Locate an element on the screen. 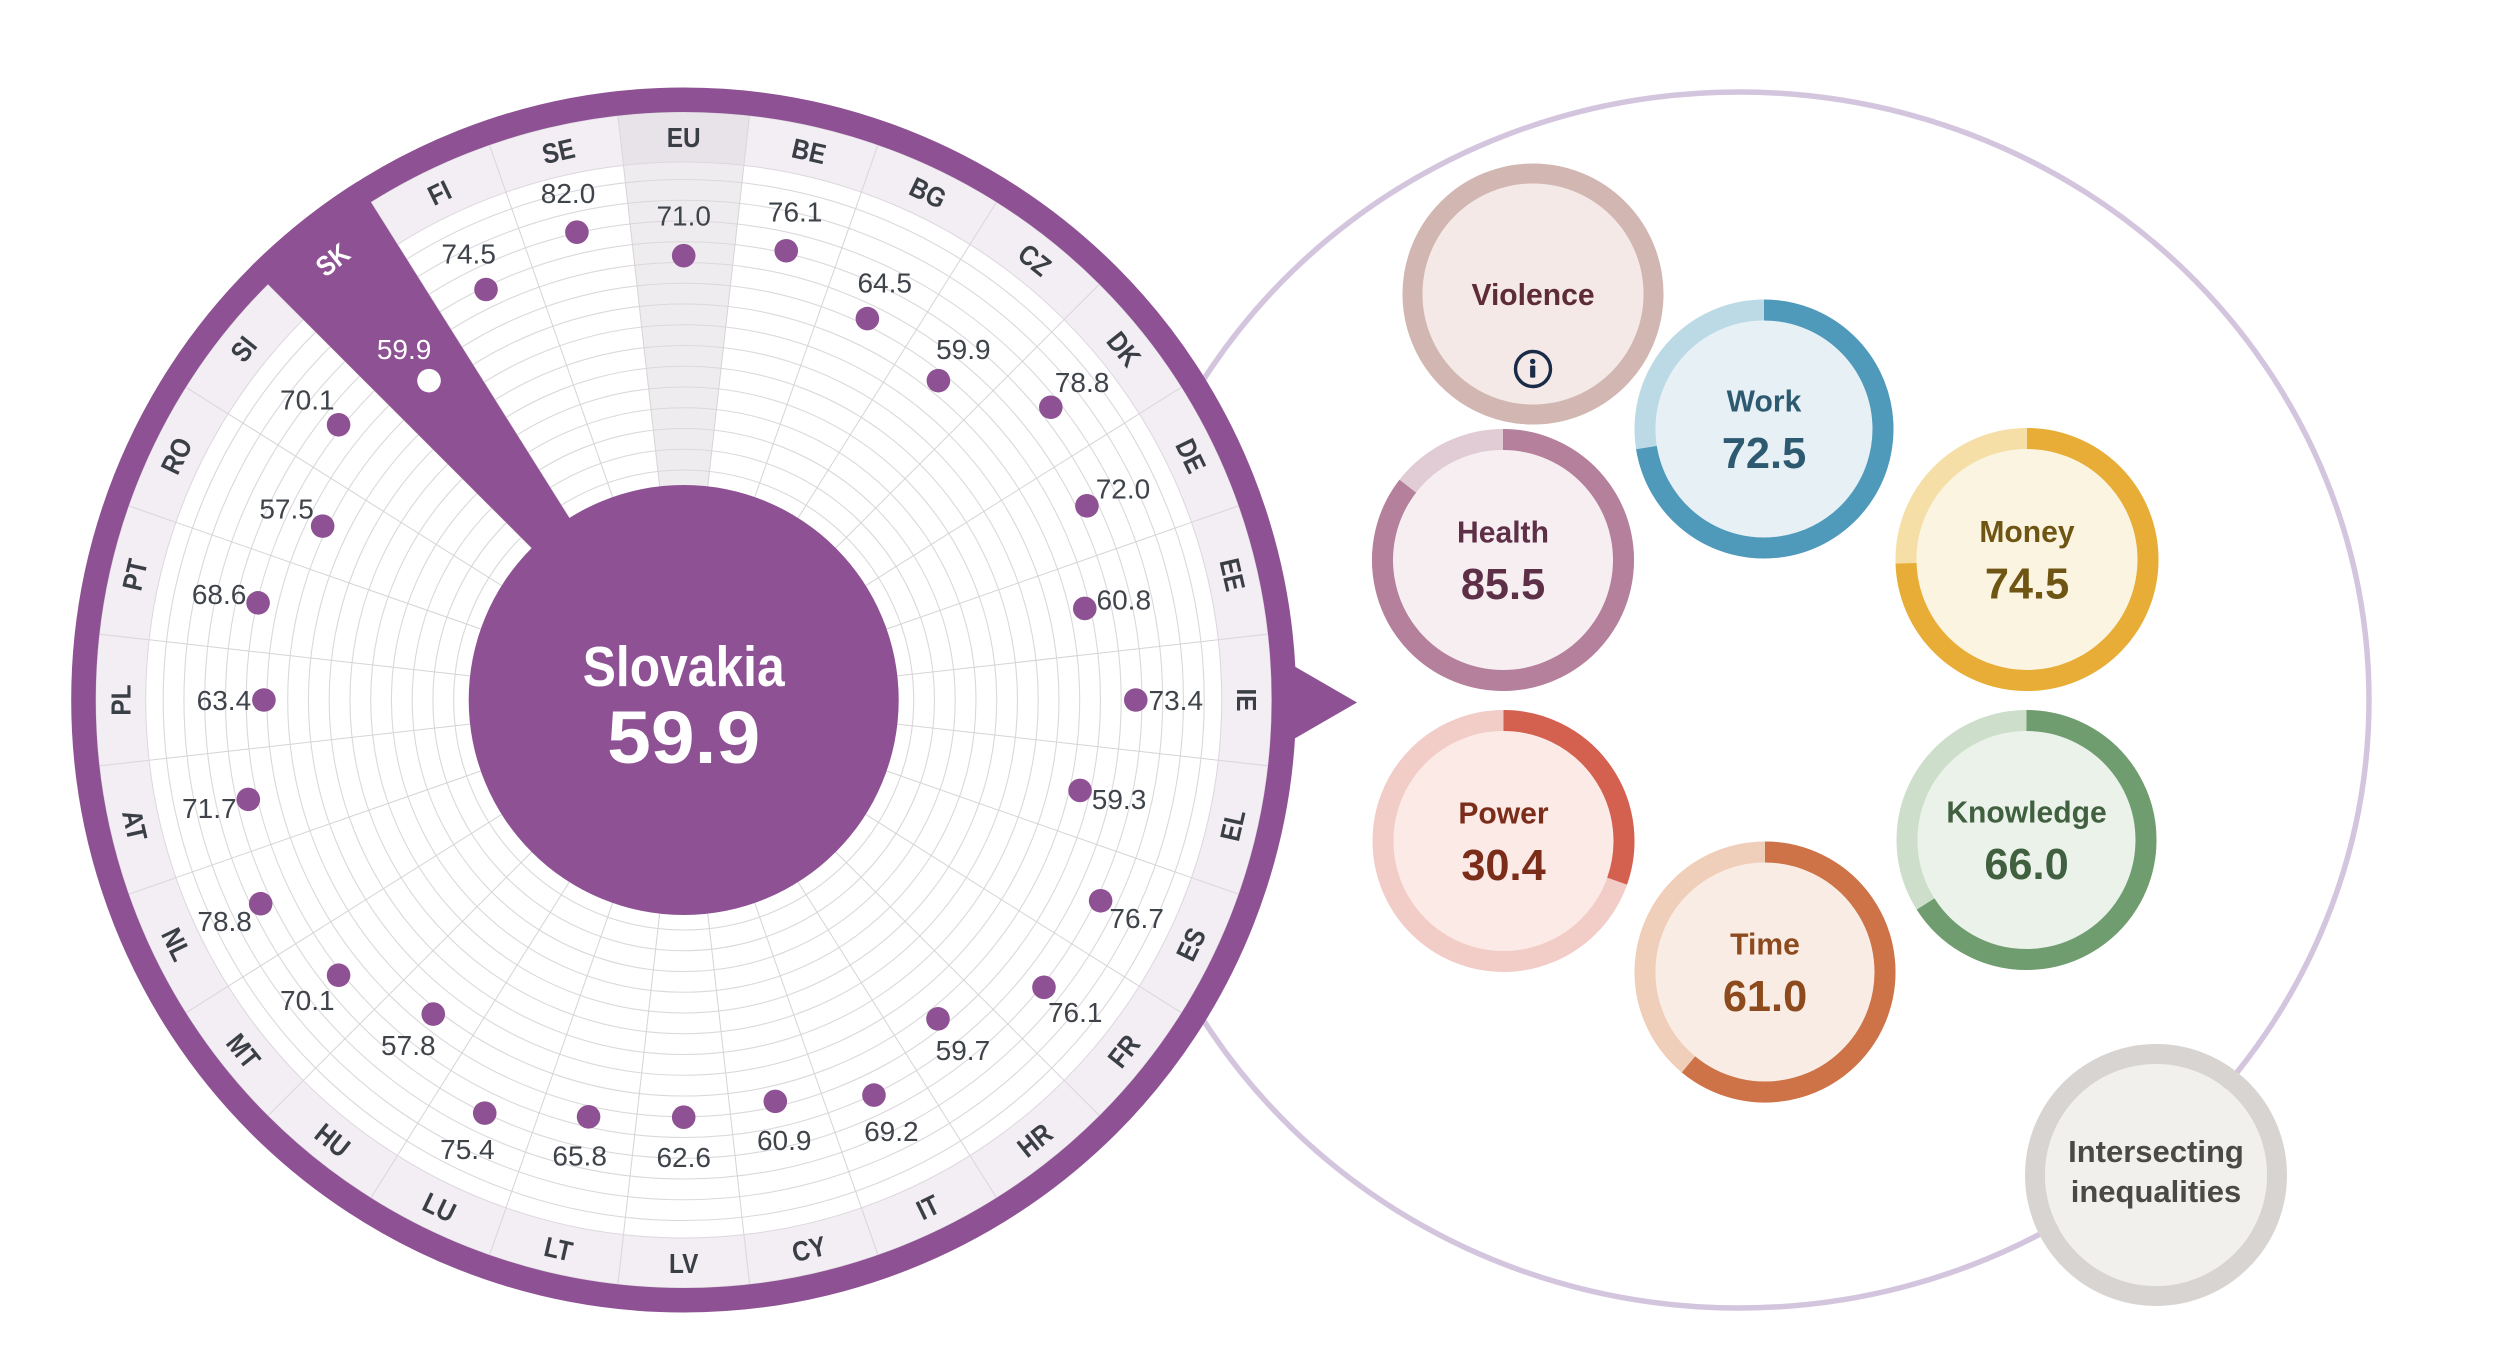 The width and height of the screenshot is (2510, 1351). svg-text: 57.5 is located at coordinates (286, 509).